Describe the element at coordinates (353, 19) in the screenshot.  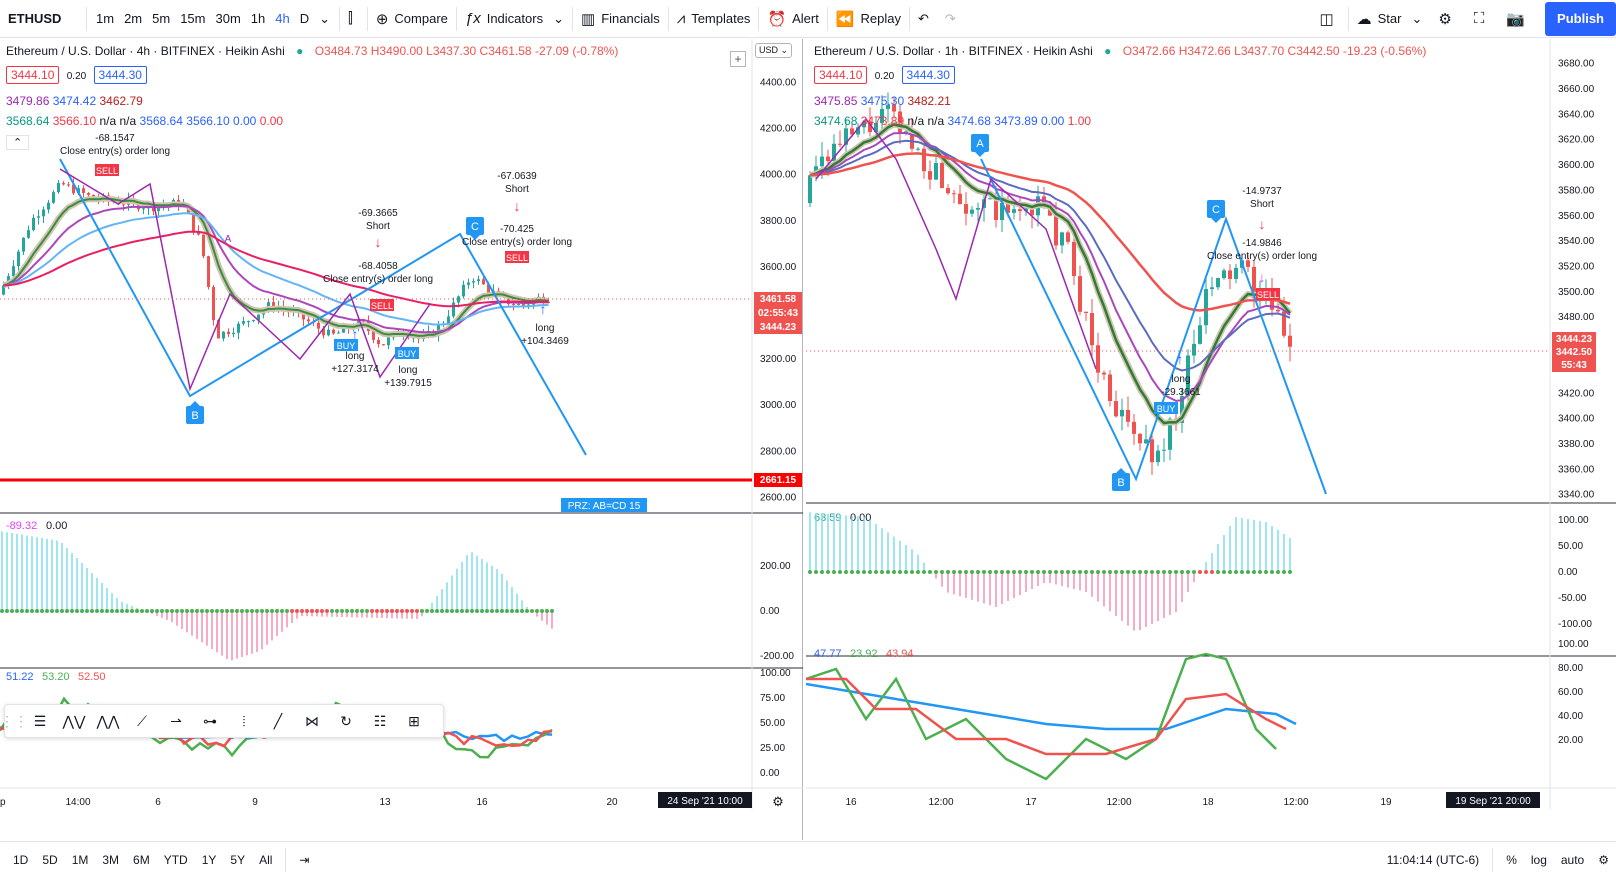
I see `chart-type-button: ⫿` at that location.